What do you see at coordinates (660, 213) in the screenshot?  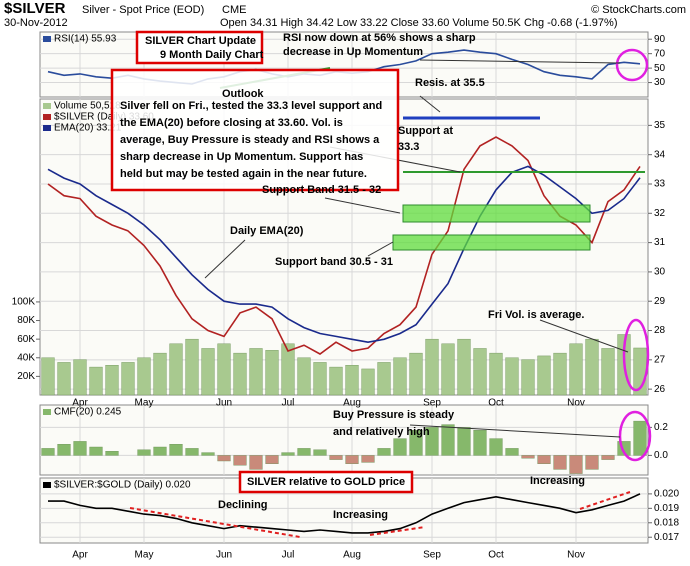 I see `y-tick-label: 32` at bounding box center [660, 213].